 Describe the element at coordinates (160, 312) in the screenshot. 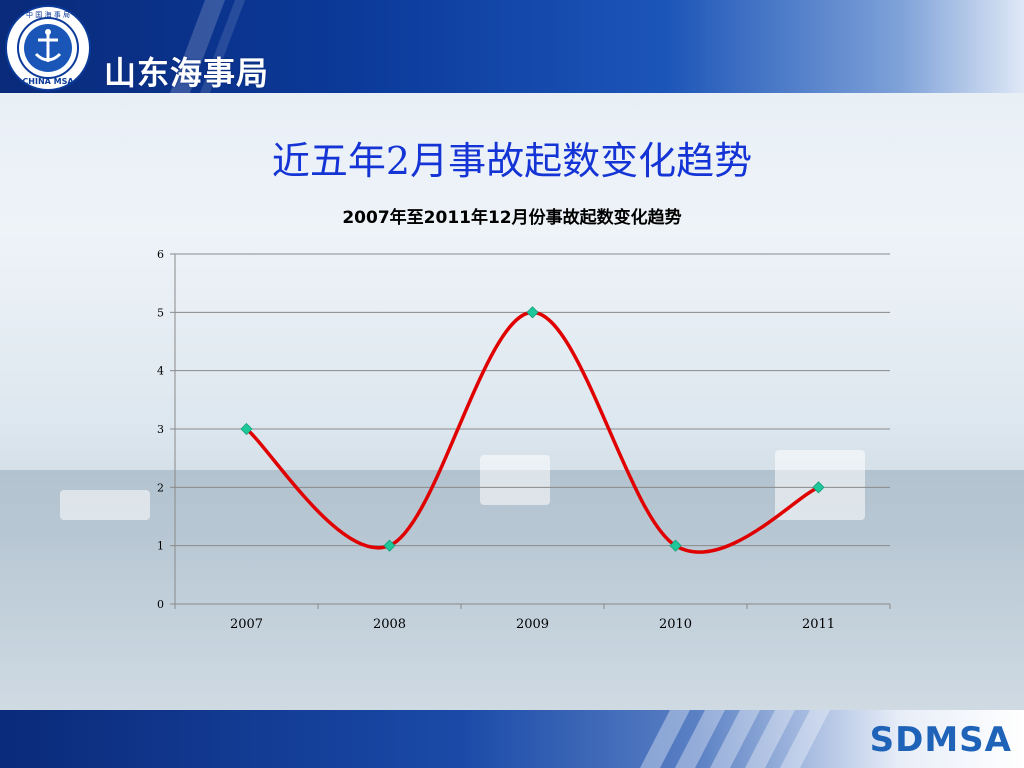

I see `y-tick-label: 5` at that location.